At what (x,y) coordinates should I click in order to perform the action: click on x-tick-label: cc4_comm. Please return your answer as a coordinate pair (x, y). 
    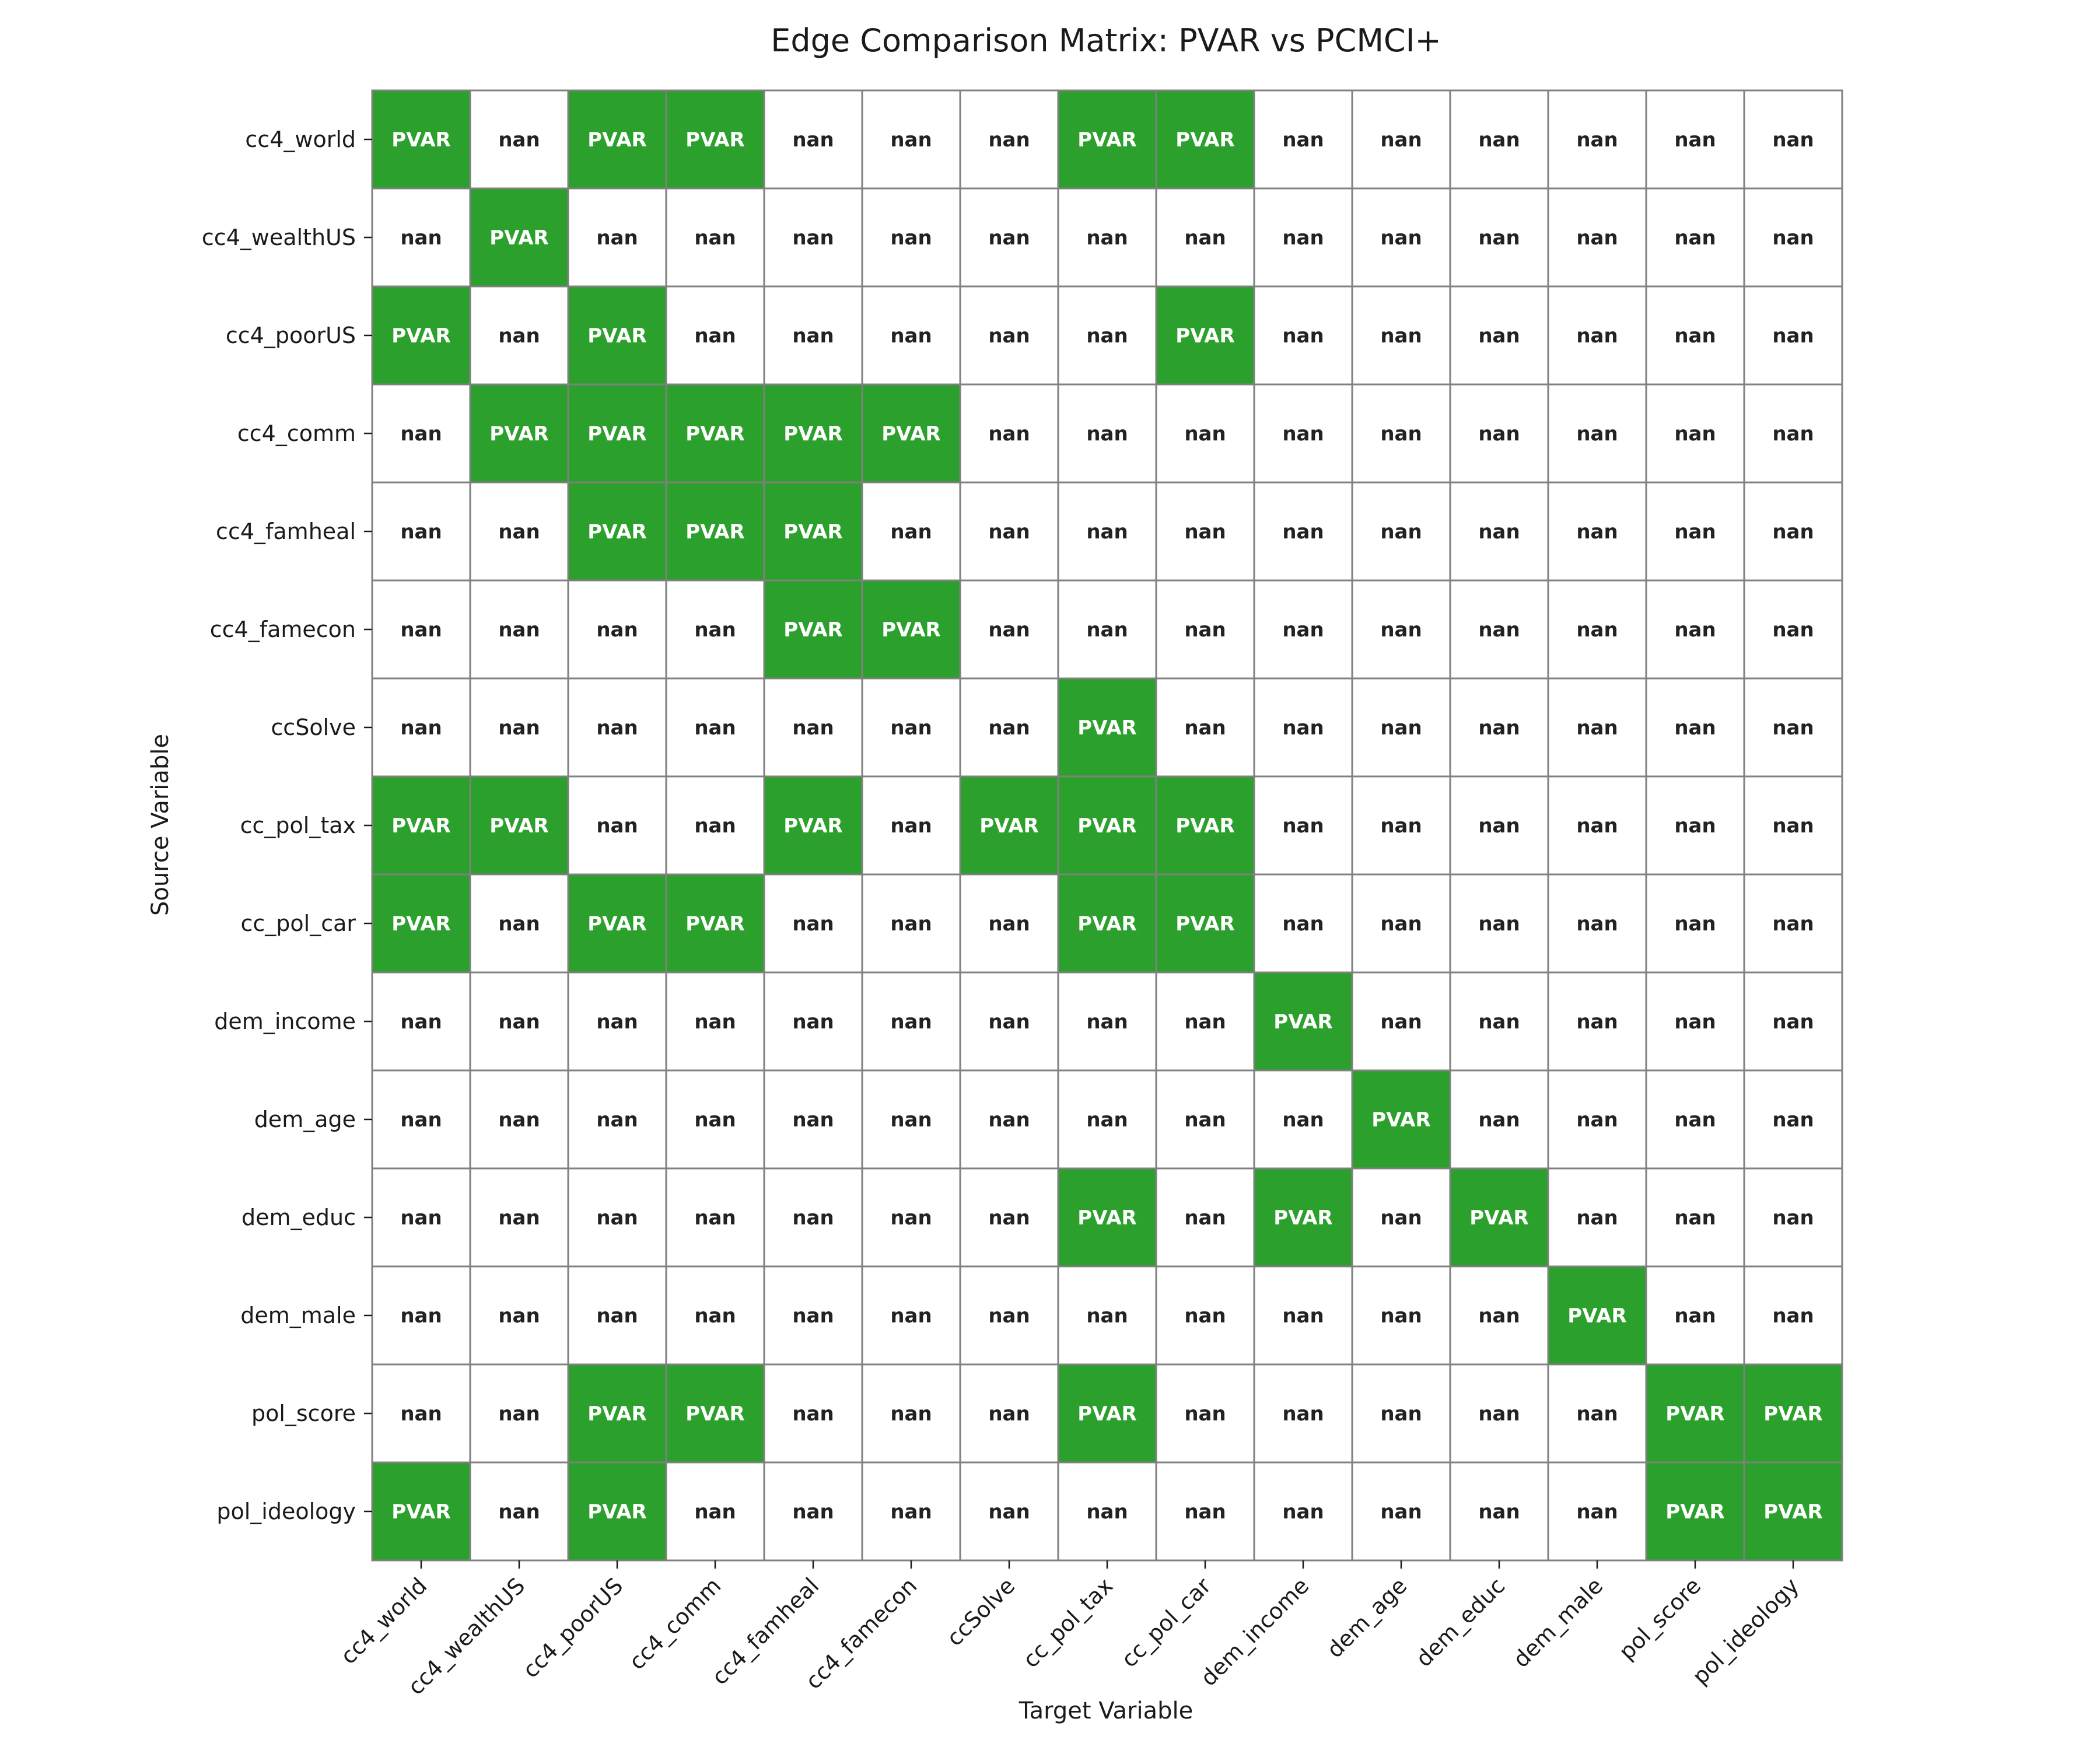
    Looking at the image, I should click on (675, 1624).